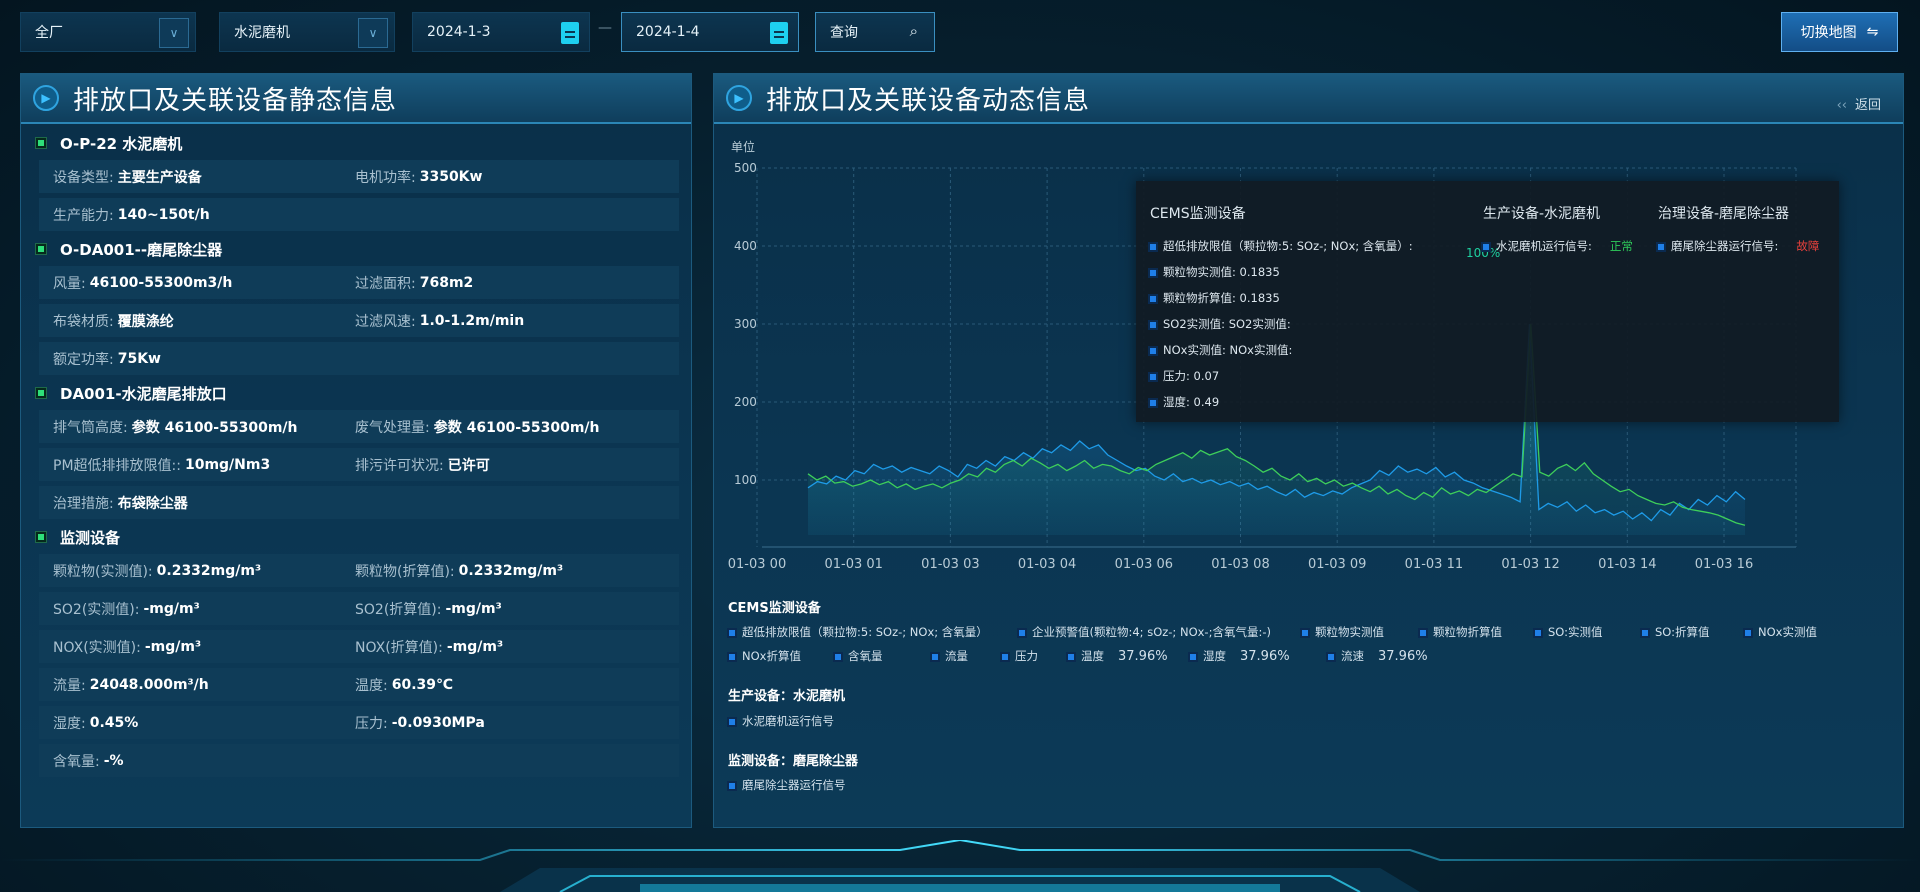  Describe the element at coordinates (1378, 656) in the screenshot. I see `legend-item: 流速 37.96%` at that location.